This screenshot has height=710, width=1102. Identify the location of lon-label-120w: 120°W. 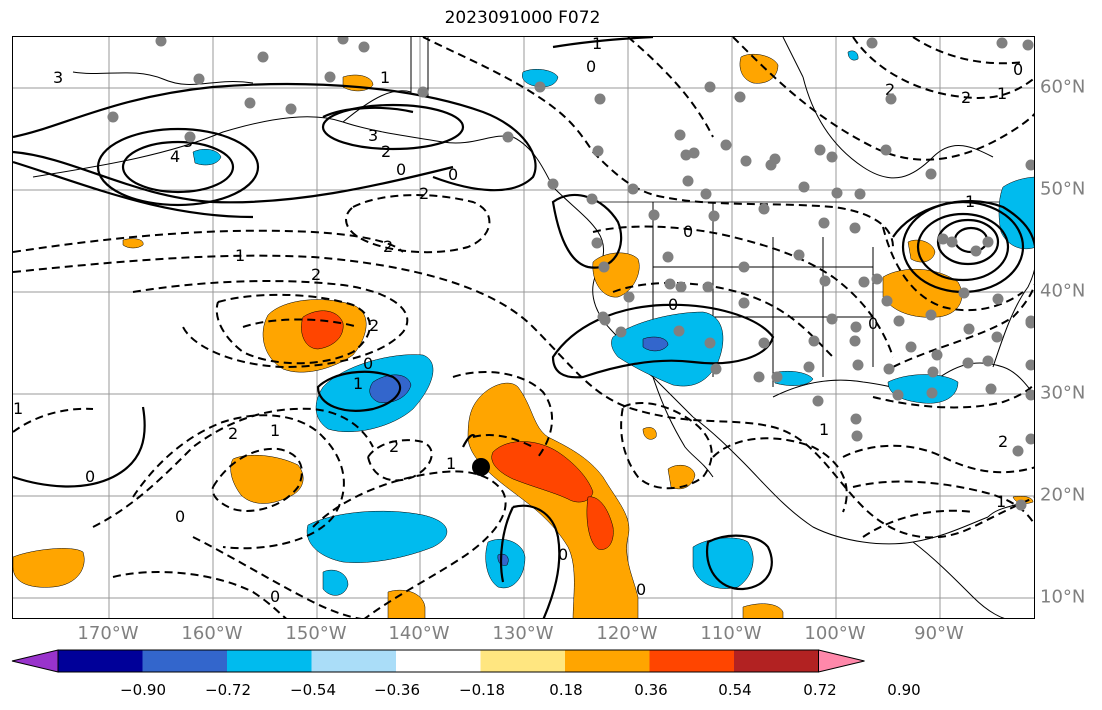
(627, 633).